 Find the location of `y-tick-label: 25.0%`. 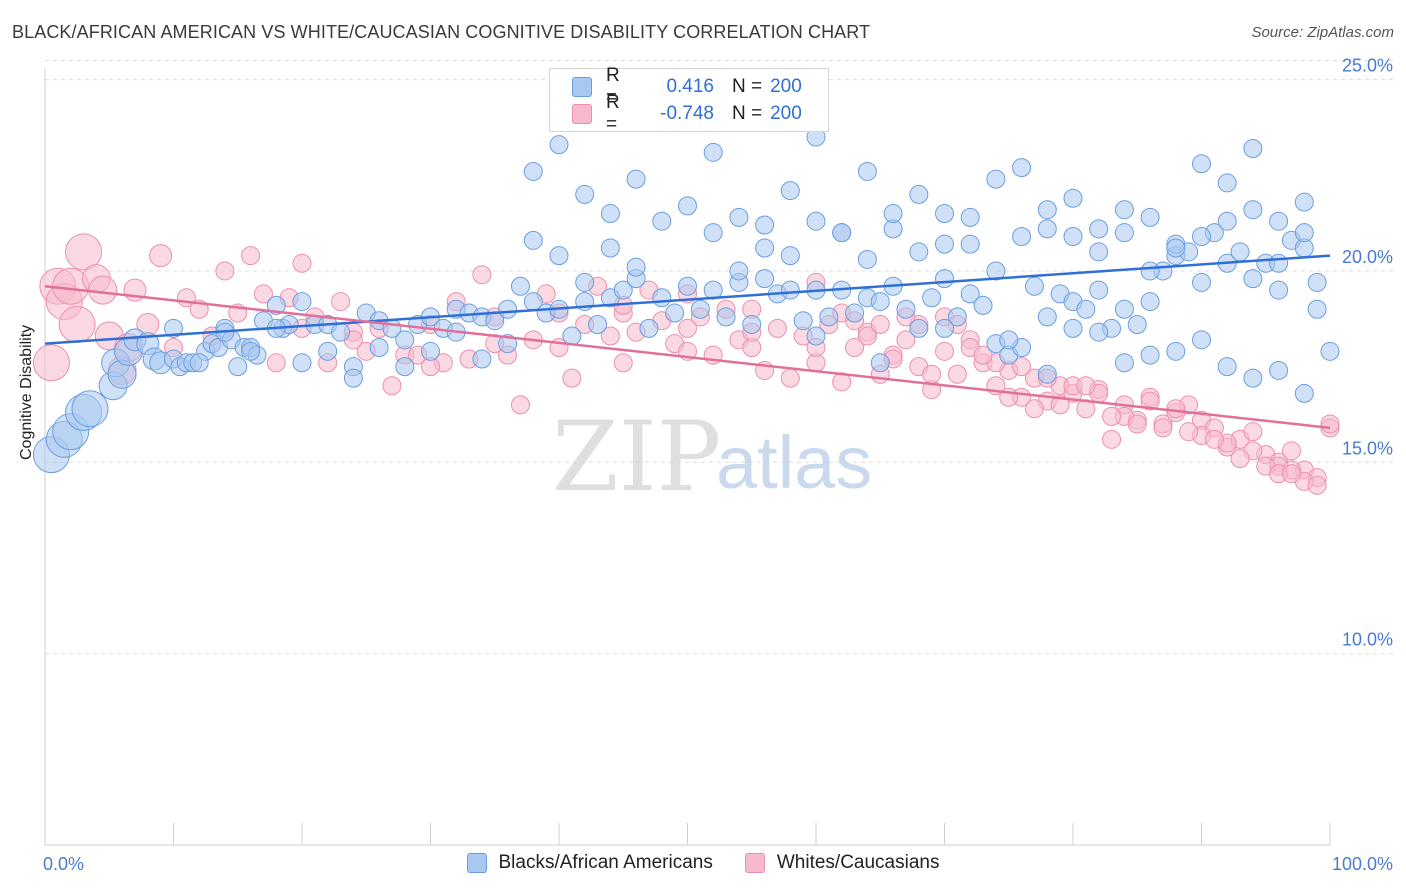

y-tick-label: 25.0% is located at coordinates (1367, 66).